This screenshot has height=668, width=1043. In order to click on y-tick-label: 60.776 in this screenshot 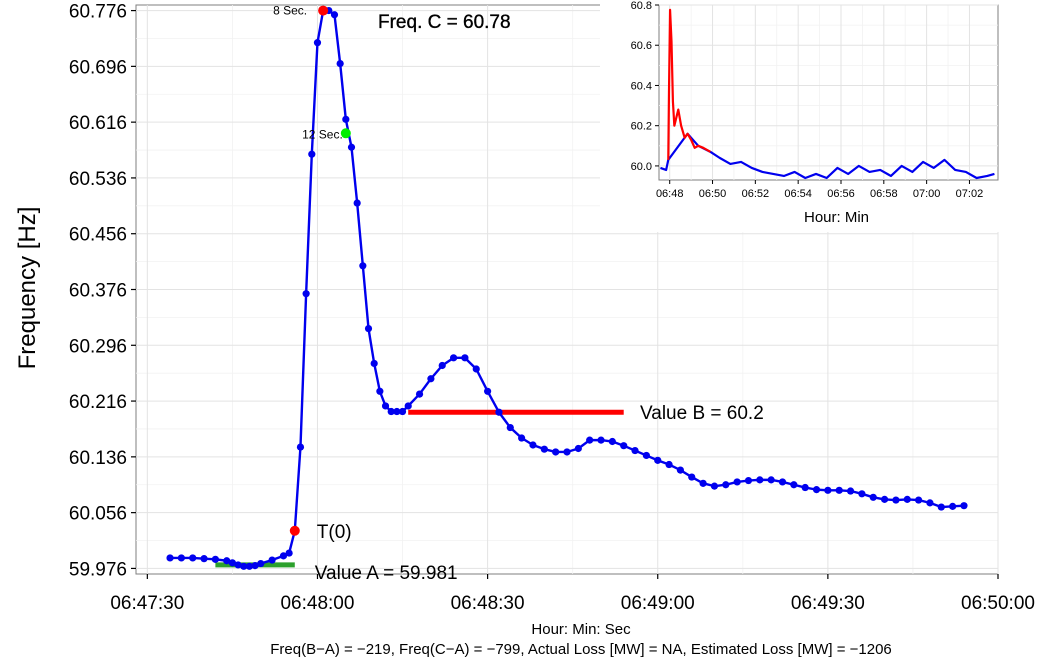, I will do `click(98, 12)`.